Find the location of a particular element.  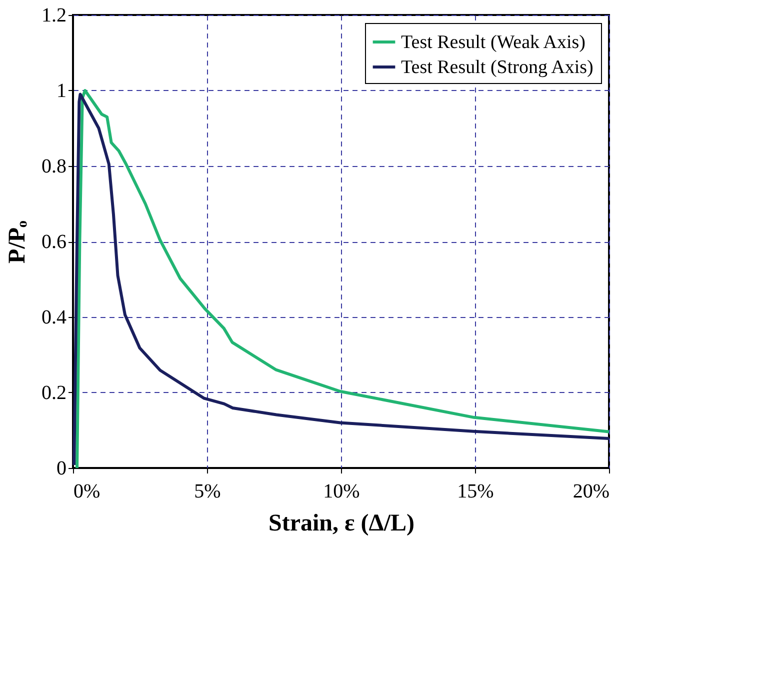

x-tick-label: 10% is located at coordinates (341, 491).